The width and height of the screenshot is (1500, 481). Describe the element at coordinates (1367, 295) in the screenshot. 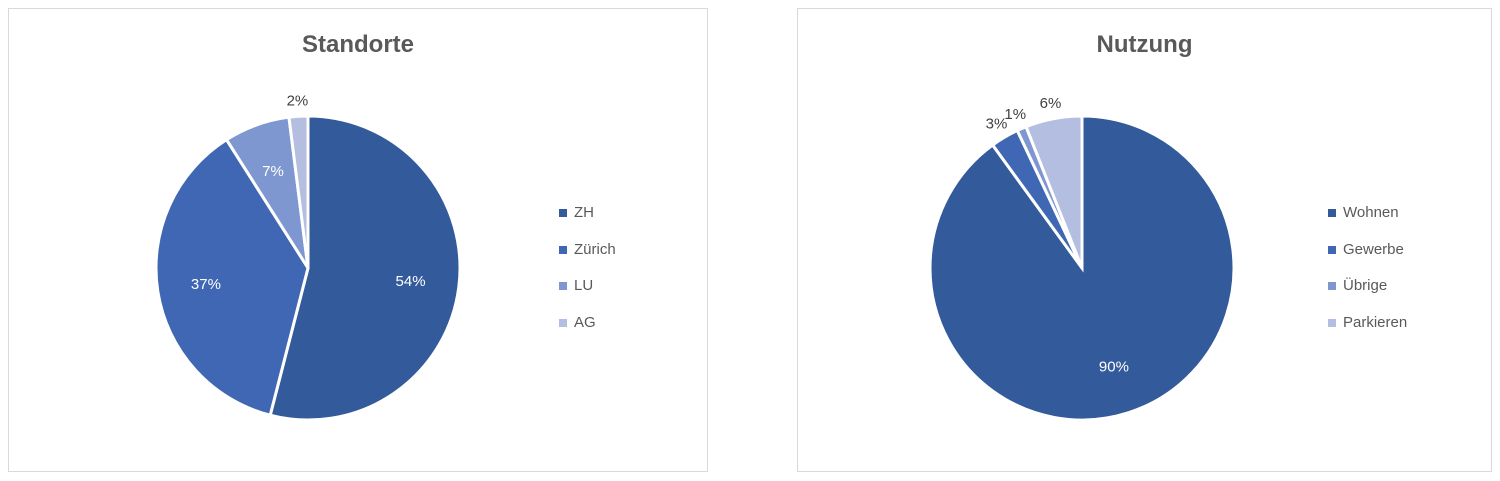

I see `legend-item: Übrige` at that location.